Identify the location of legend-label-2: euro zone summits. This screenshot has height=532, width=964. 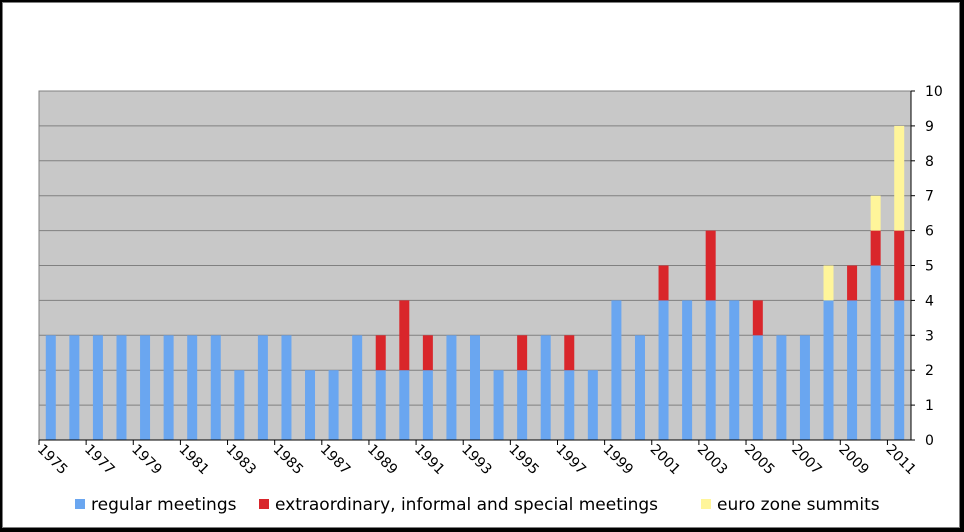
(798, 505).